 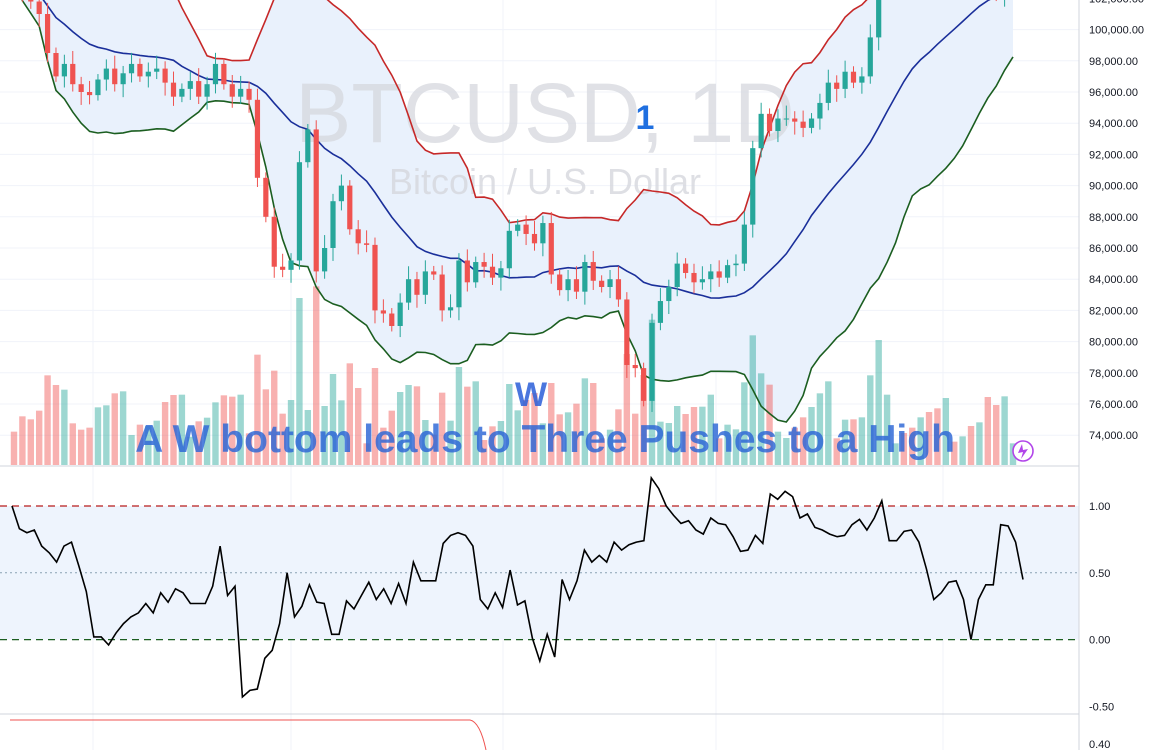 What do you see at coordinates (1023, 451) in the screenshot?
I see `magic-icon` at bounding box center [1023, 451].